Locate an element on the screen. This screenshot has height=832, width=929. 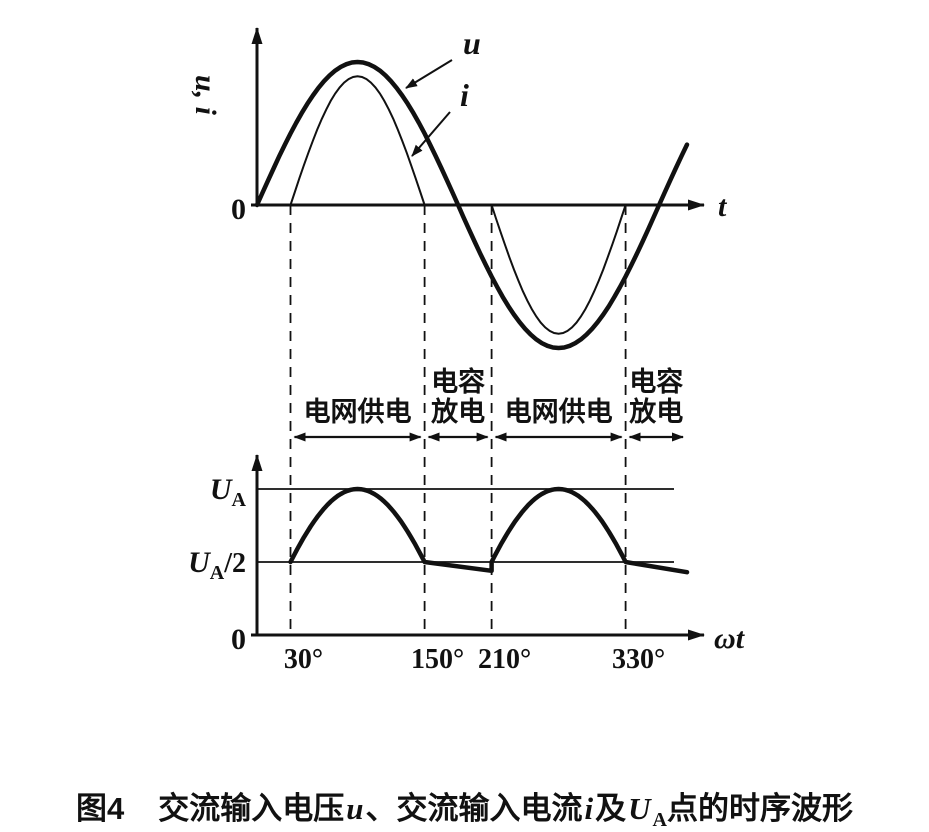
tick-label-210: 210° is located at coordinates (504, 659).